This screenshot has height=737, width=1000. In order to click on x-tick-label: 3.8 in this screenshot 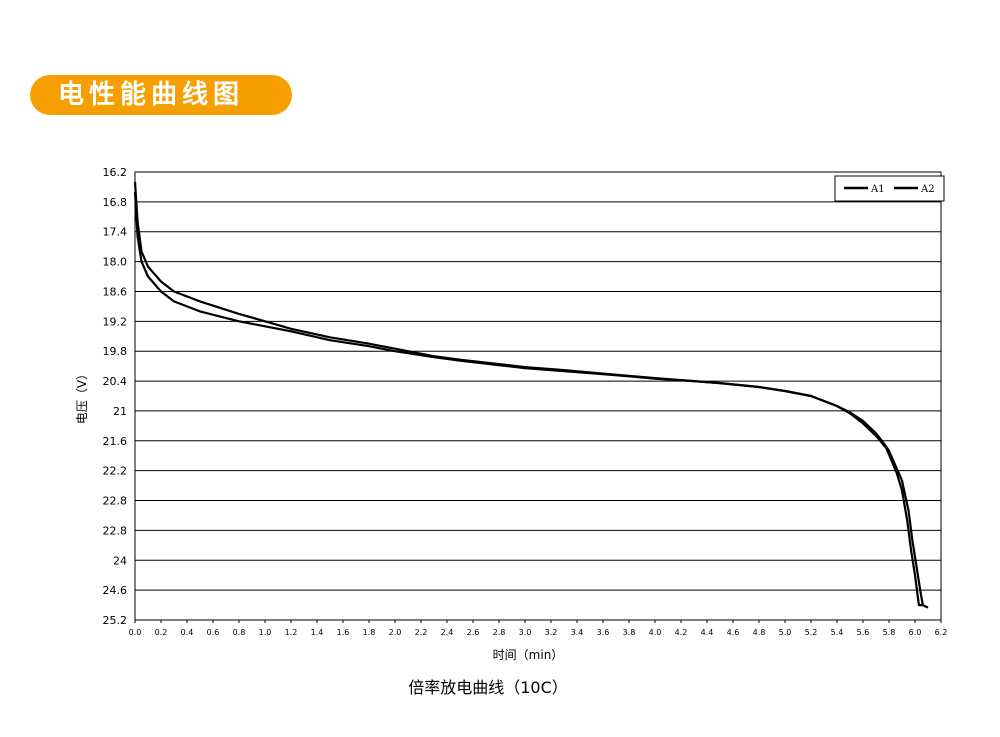, I will do `click(629, 632)`.